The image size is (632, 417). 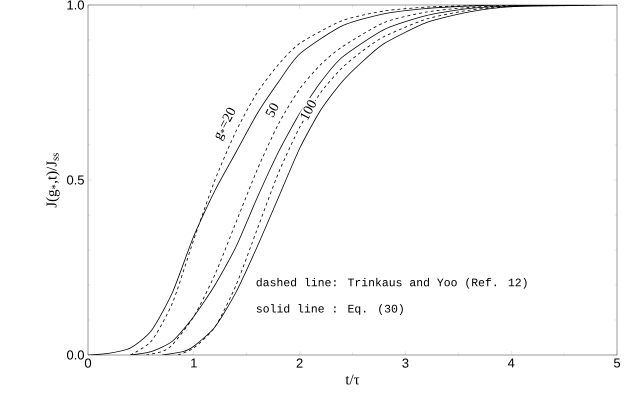 I want to click on x-tick-label: 2, so click(x=299, y=363).